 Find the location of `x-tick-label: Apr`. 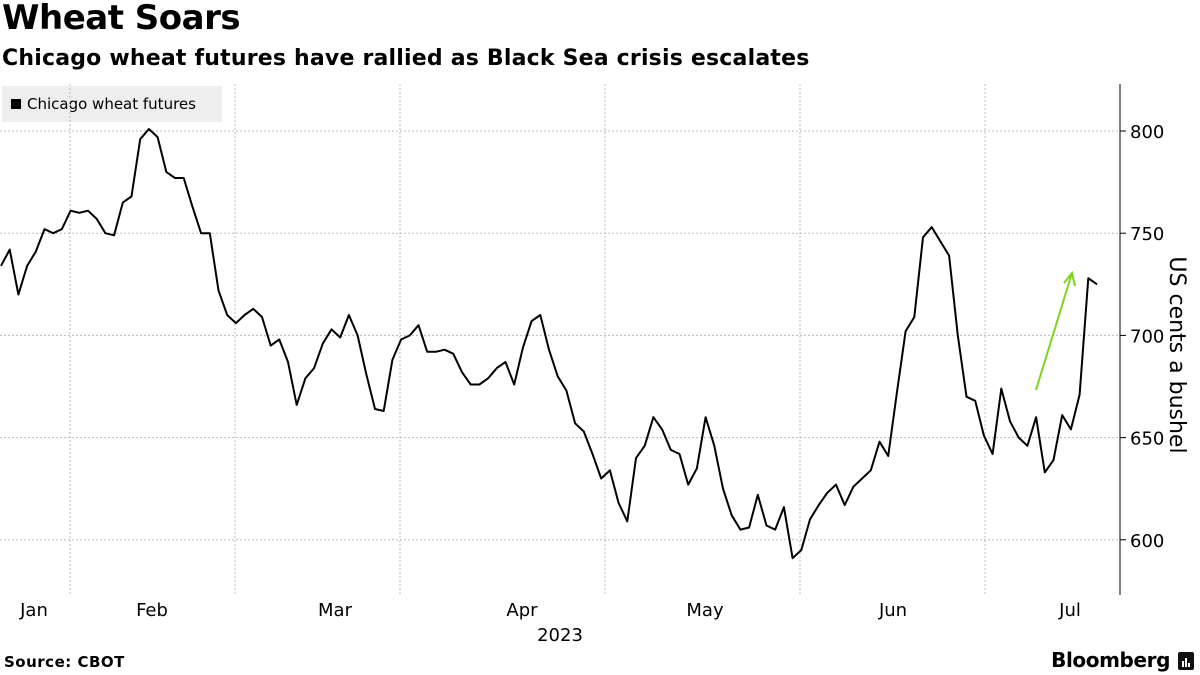

x-tick-label: Apr is located at coordinates (522, 610).